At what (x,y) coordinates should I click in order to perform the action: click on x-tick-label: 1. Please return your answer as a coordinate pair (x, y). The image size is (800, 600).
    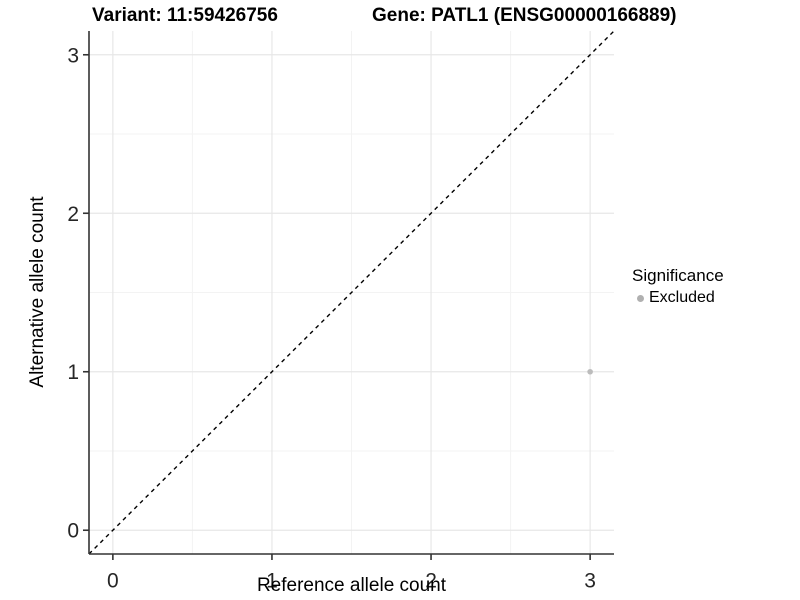
    Looking at the image, I should click on (272, 580).